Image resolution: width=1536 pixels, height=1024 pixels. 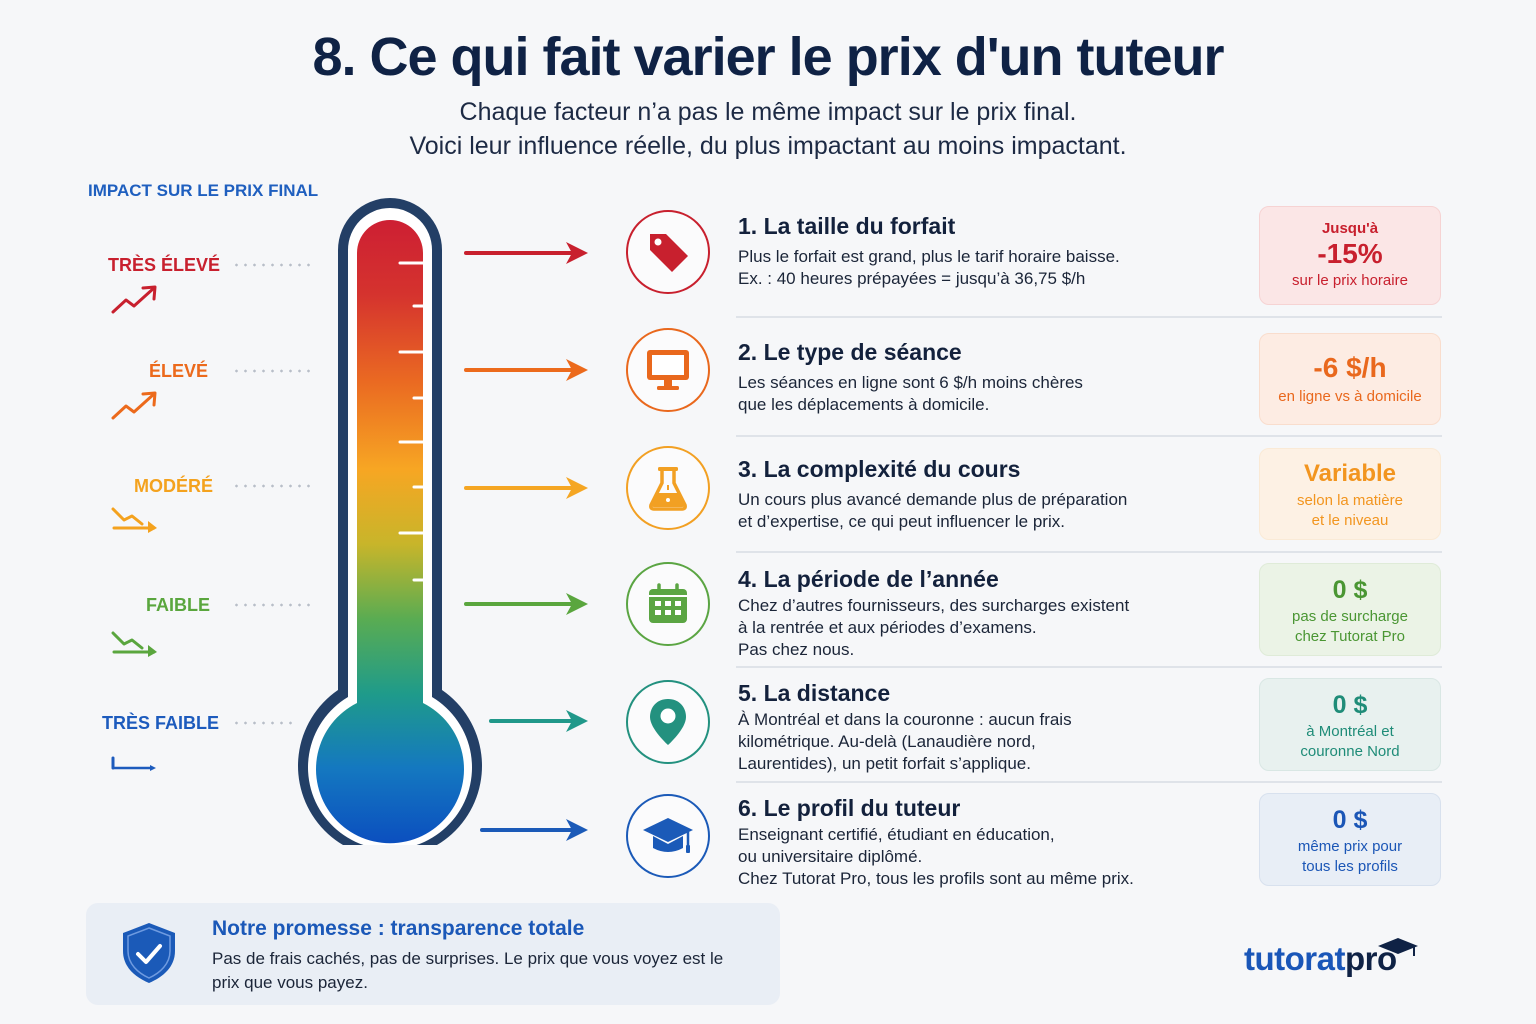 I want to click on impact-badge-6: 0 $ même prix pour tous les profils, so click(x=1350, y=839).